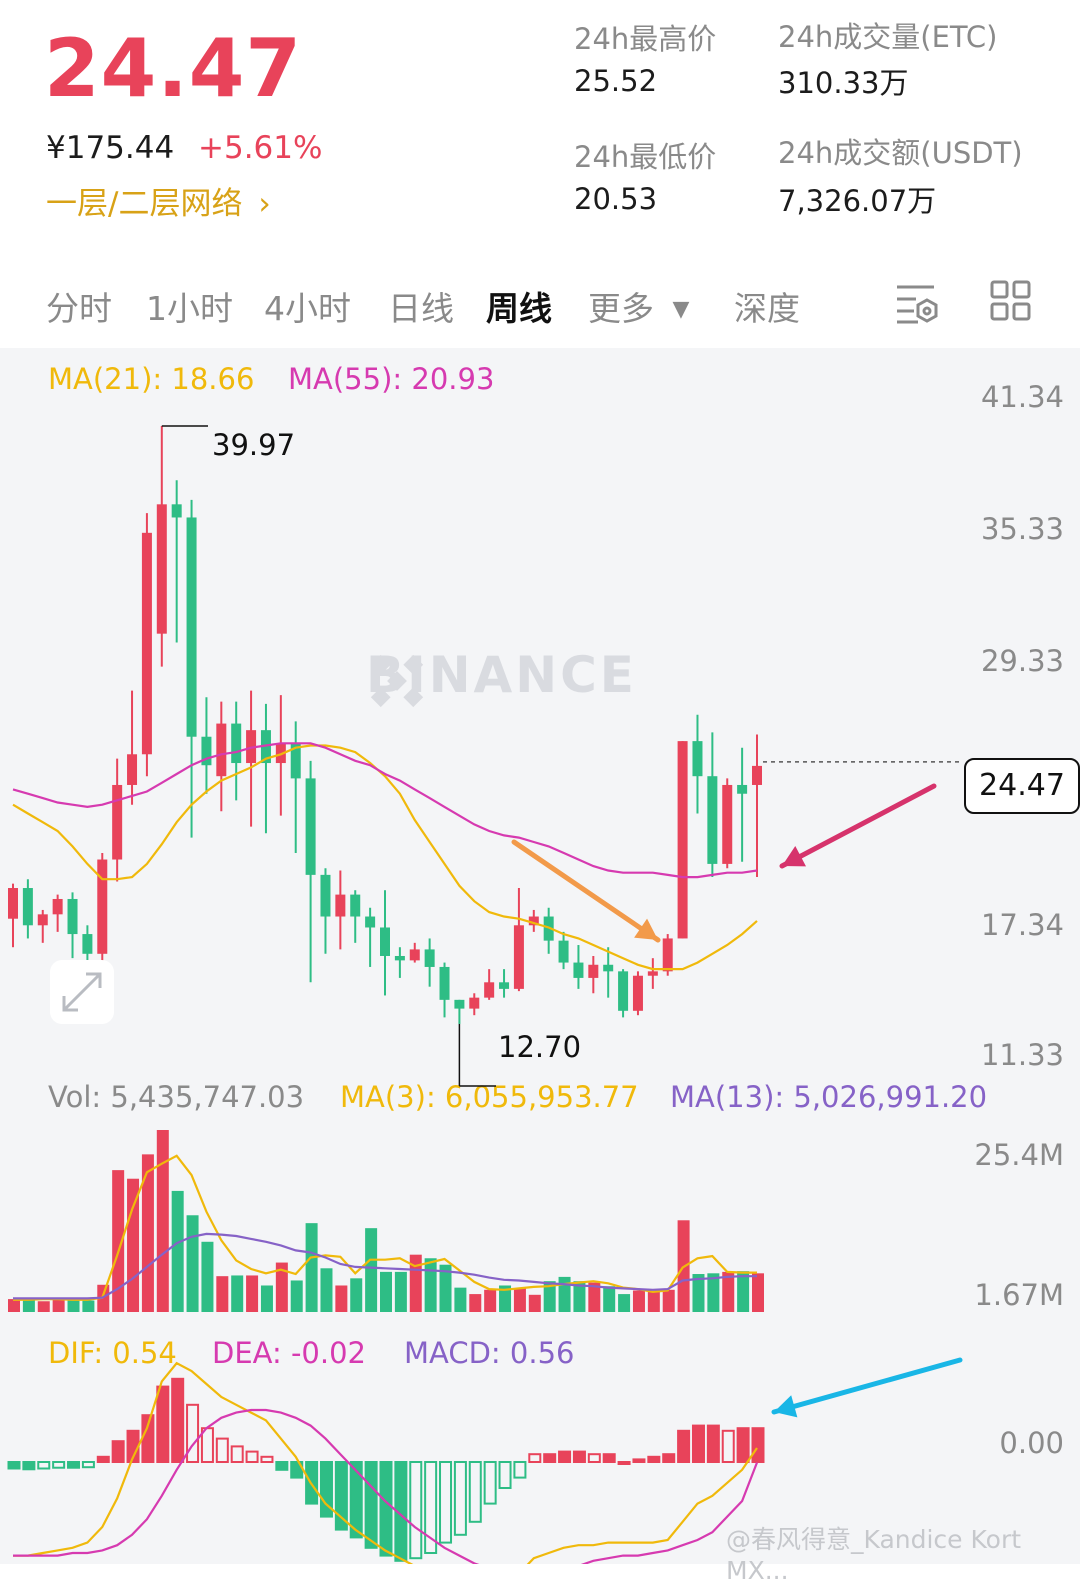 Image resolution: width=1080 pixels, height=1585 pixels. I want to click on orange-arrow, so click(586, 891).